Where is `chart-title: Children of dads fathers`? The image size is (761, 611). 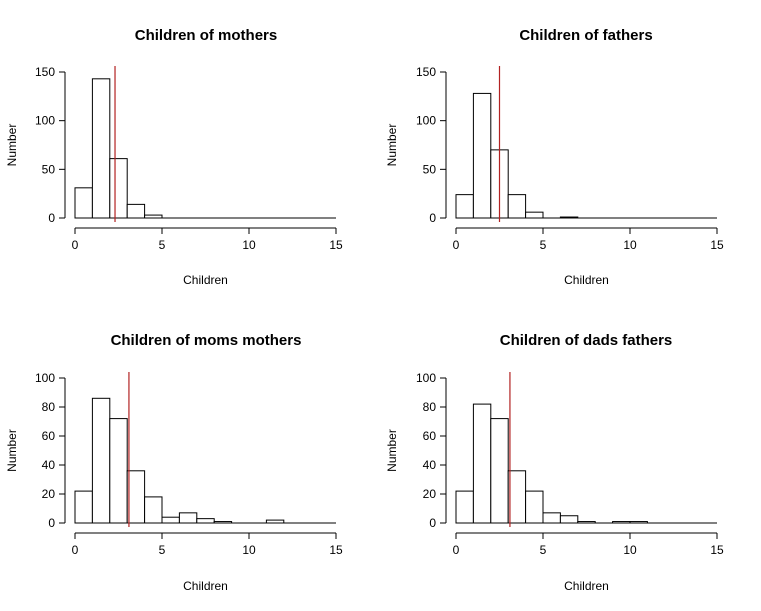
chart-title: Children of dads fathers is located at coordinates (586, 340).